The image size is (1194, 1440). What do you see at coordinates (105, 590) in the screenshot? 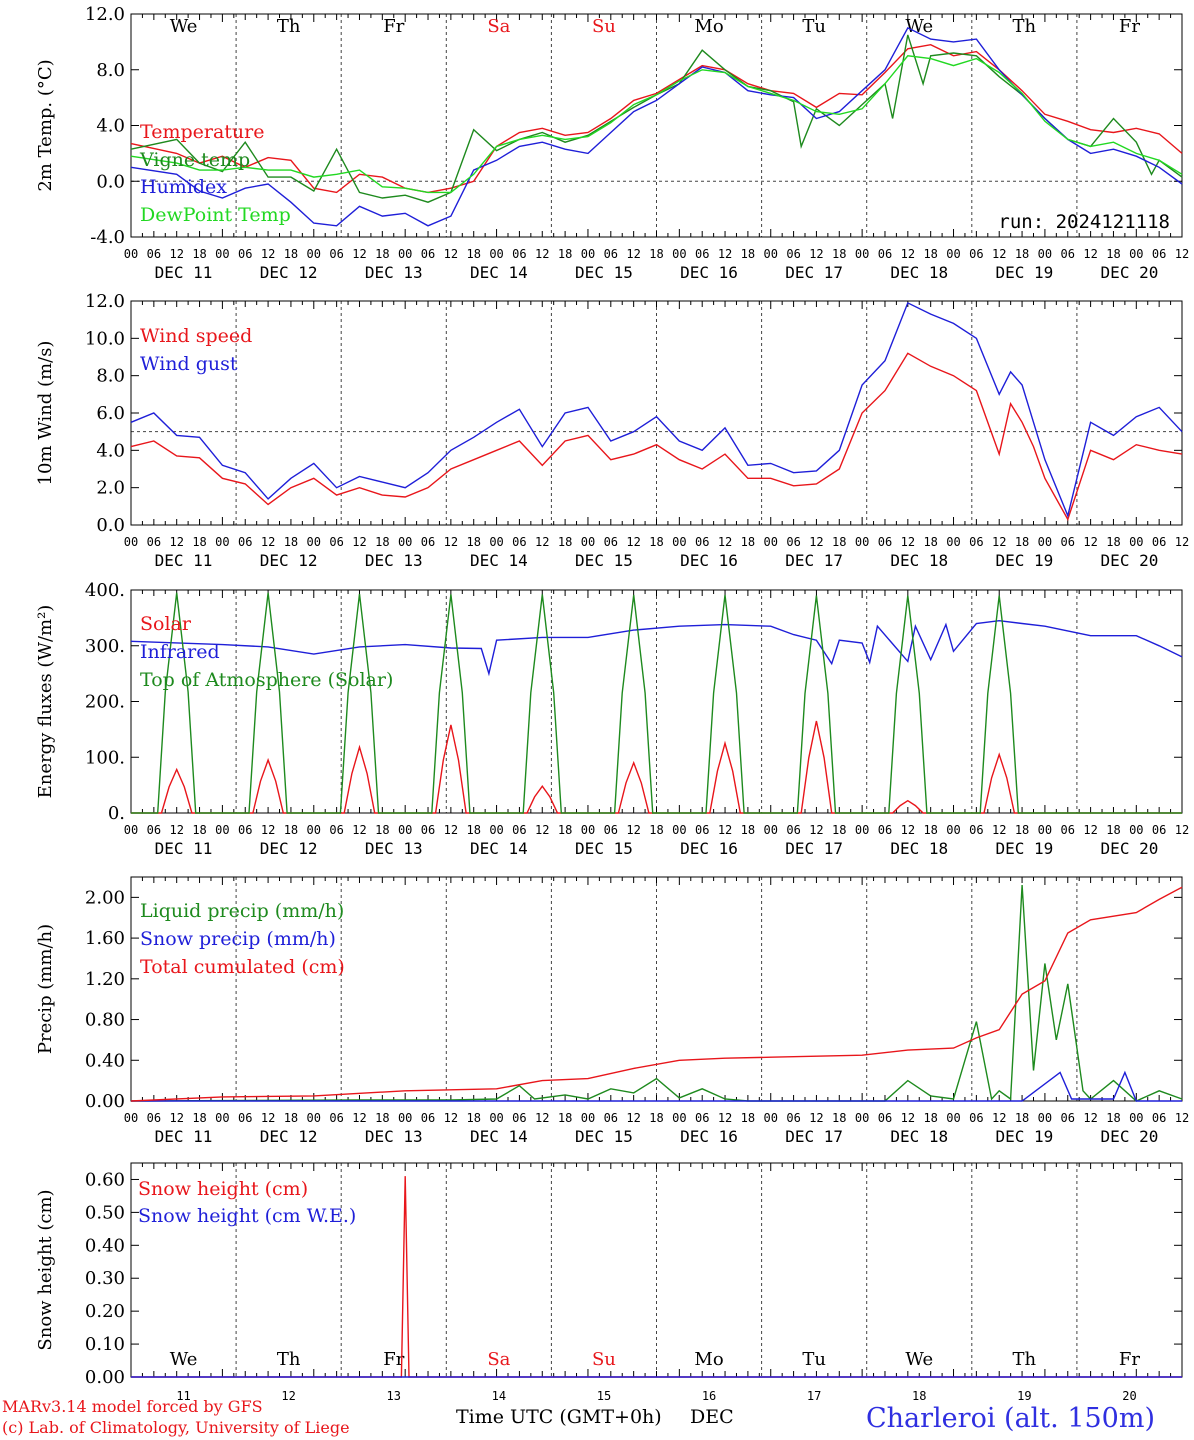
I see `y-tick-label: 400.` at bounding box center [105, 590].